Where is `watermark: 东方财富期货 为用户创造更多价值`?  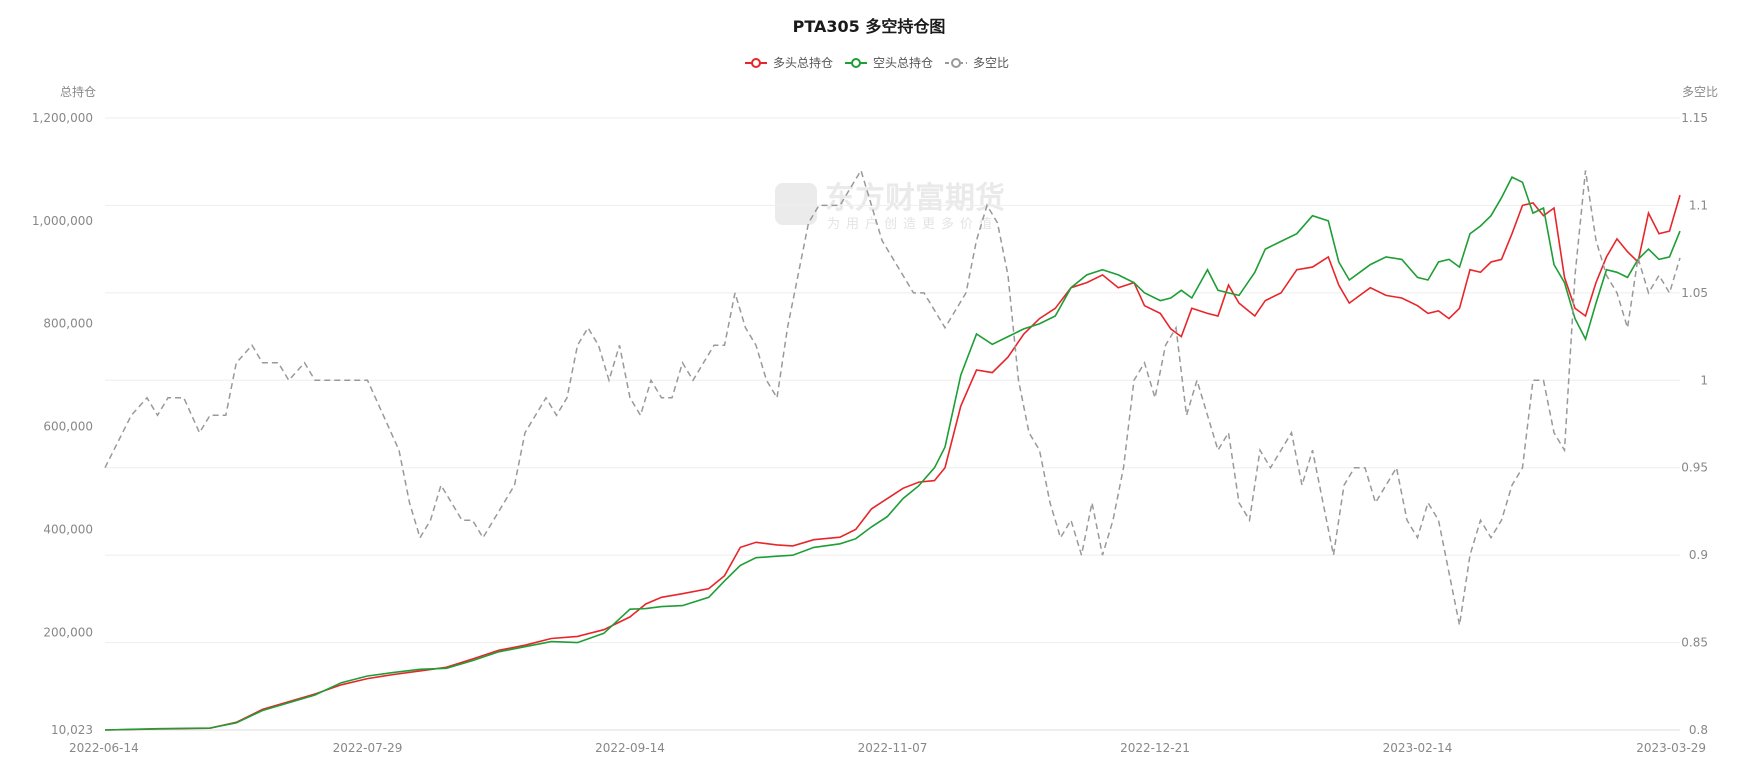
watermark: 东方财富期货 为用户创造更多价值 is located at coordinates (890, 206).